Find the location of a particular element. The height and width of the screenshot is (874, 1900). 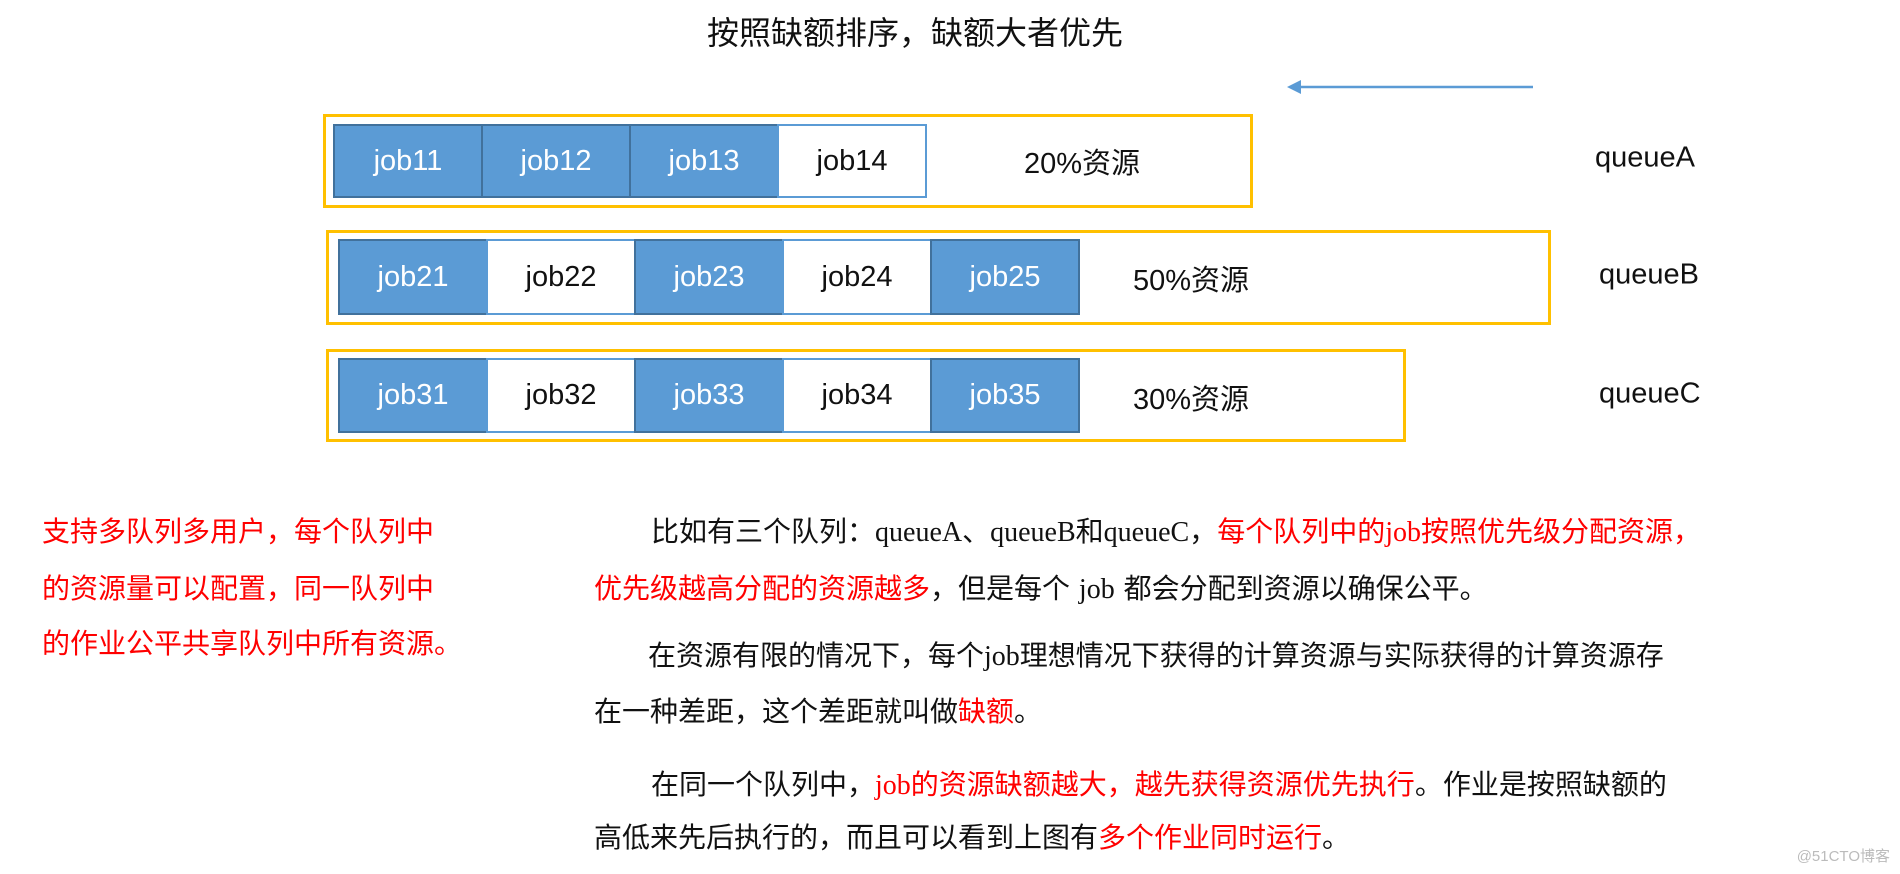

paragraph-line: 在一种差距，这个差距就叫做缺额。 is located at coordinates (818, 710).